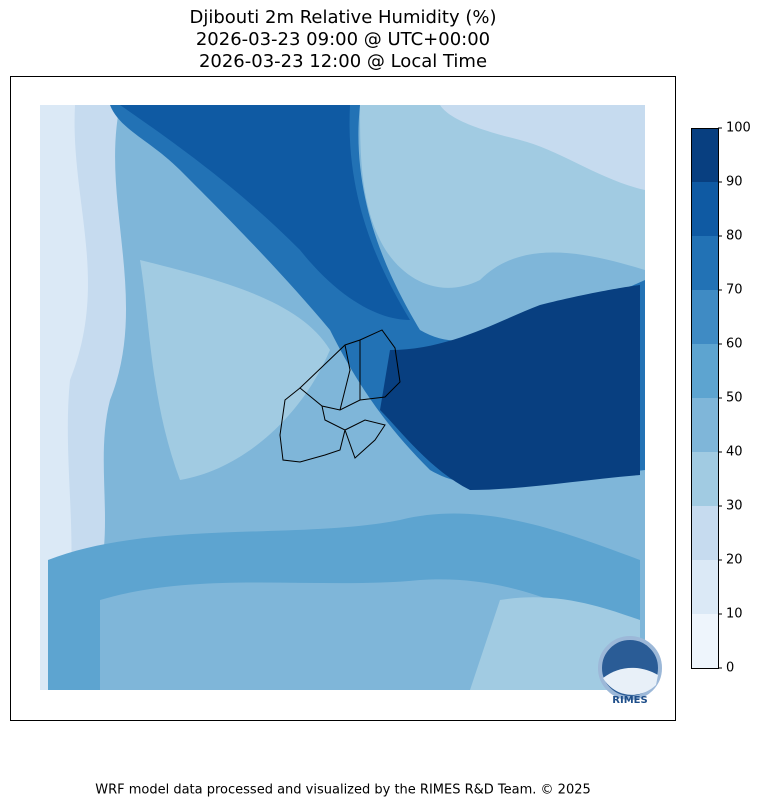 The height and width of the screenshot is (808, 764). I want to click on title-line: Djibouti 2m Relative Humidity (%), so click(343, 17).